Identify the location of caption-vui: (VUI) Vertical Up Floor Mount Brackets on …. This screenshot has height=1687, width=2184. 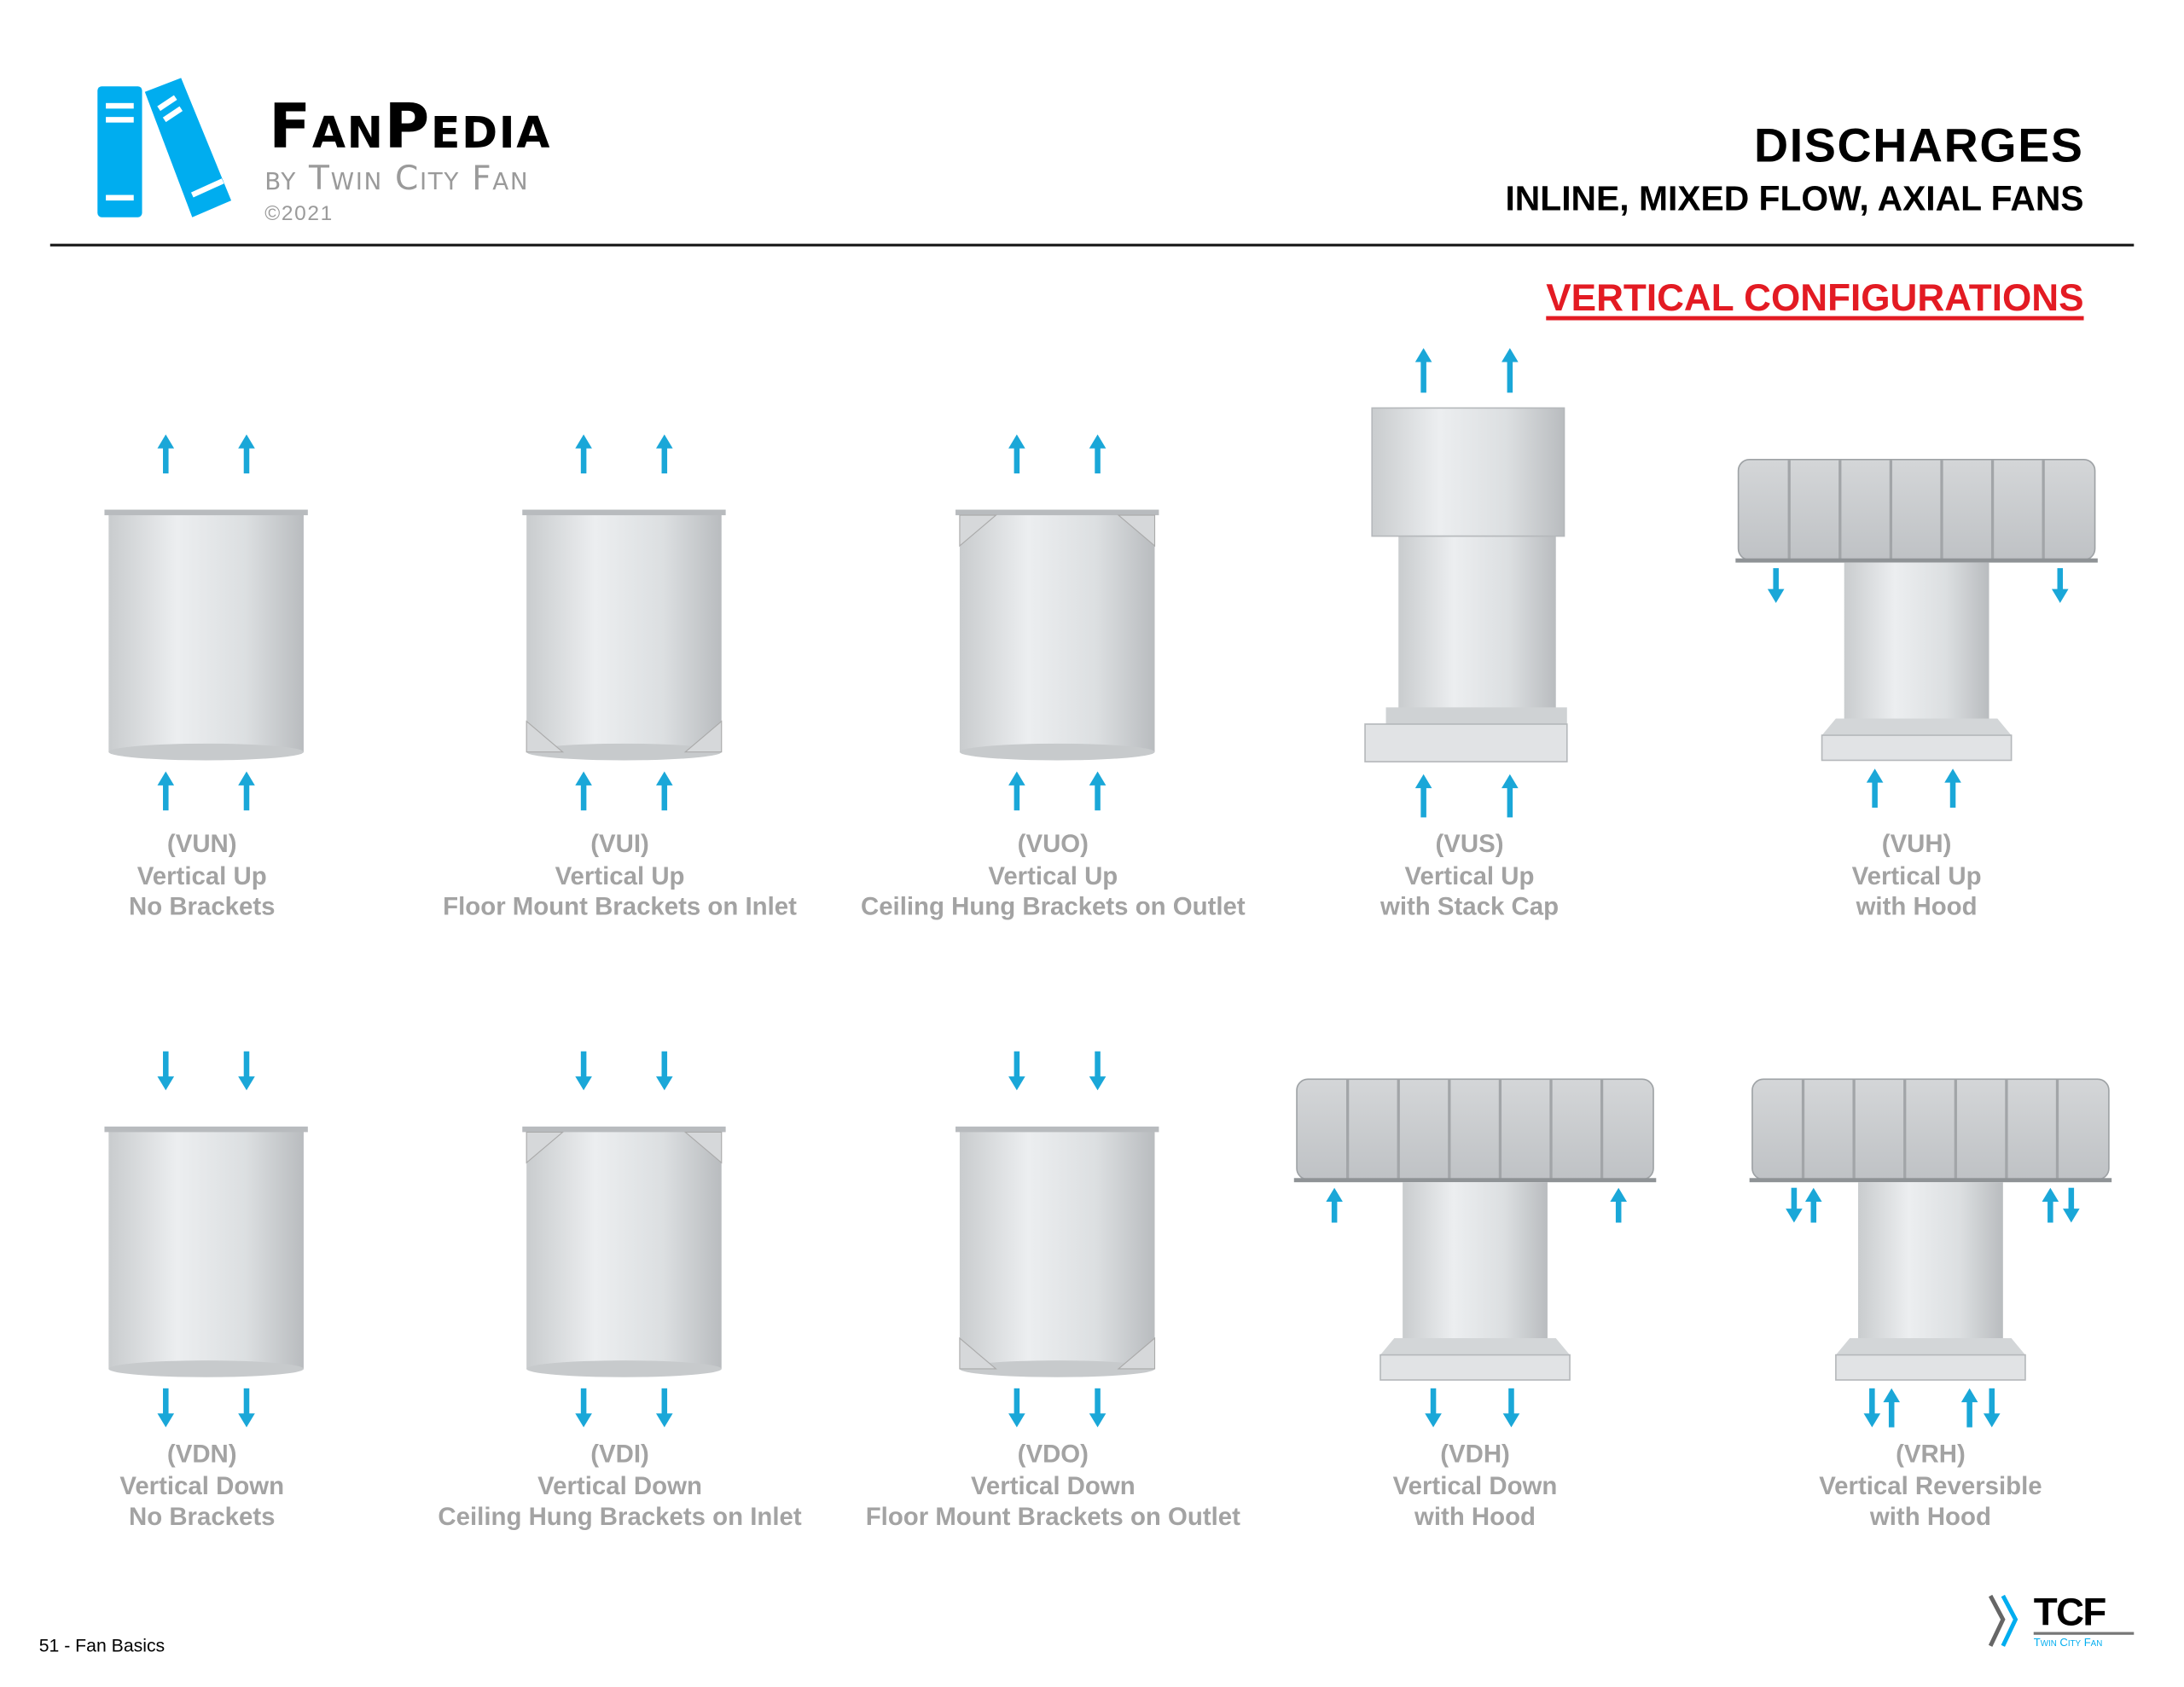
(619, 875).